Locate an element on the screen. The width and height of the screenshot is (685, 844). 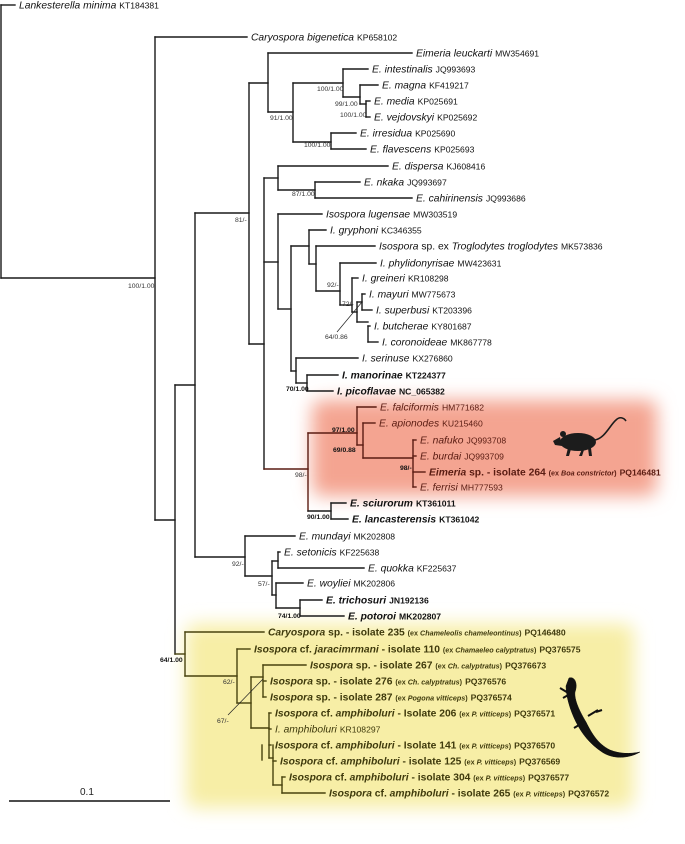
taxon-name-part: P. vitticeps is located at coordinates (490, 746).